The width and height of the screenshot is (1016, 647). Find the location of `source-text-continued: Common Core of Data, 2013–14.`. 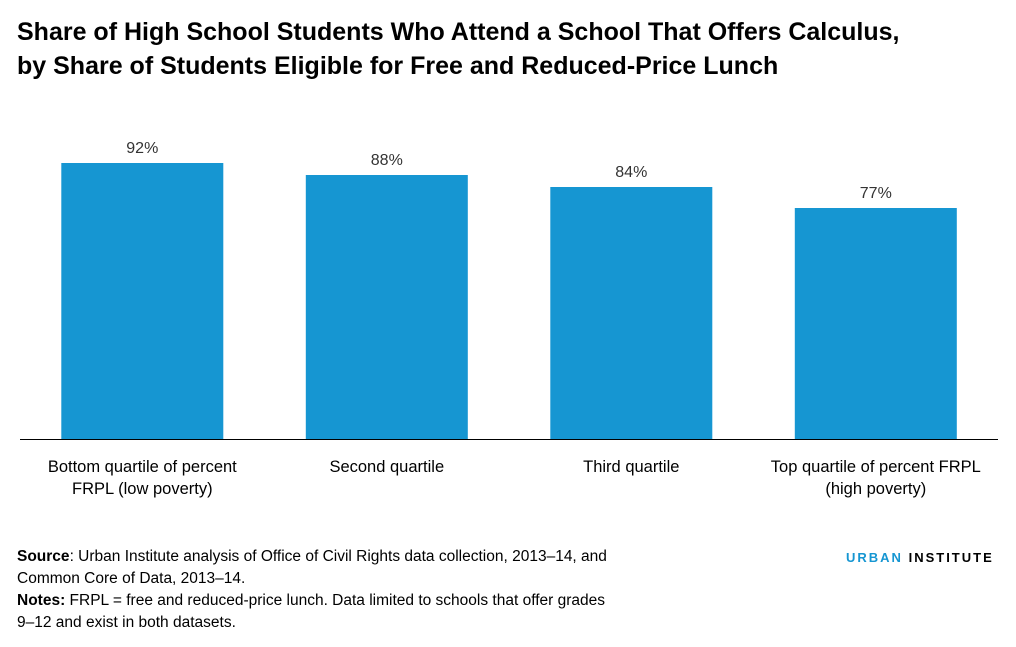

source-text-continued: Common Core of Data, 2013–14. is located at coordinates (131, 578).